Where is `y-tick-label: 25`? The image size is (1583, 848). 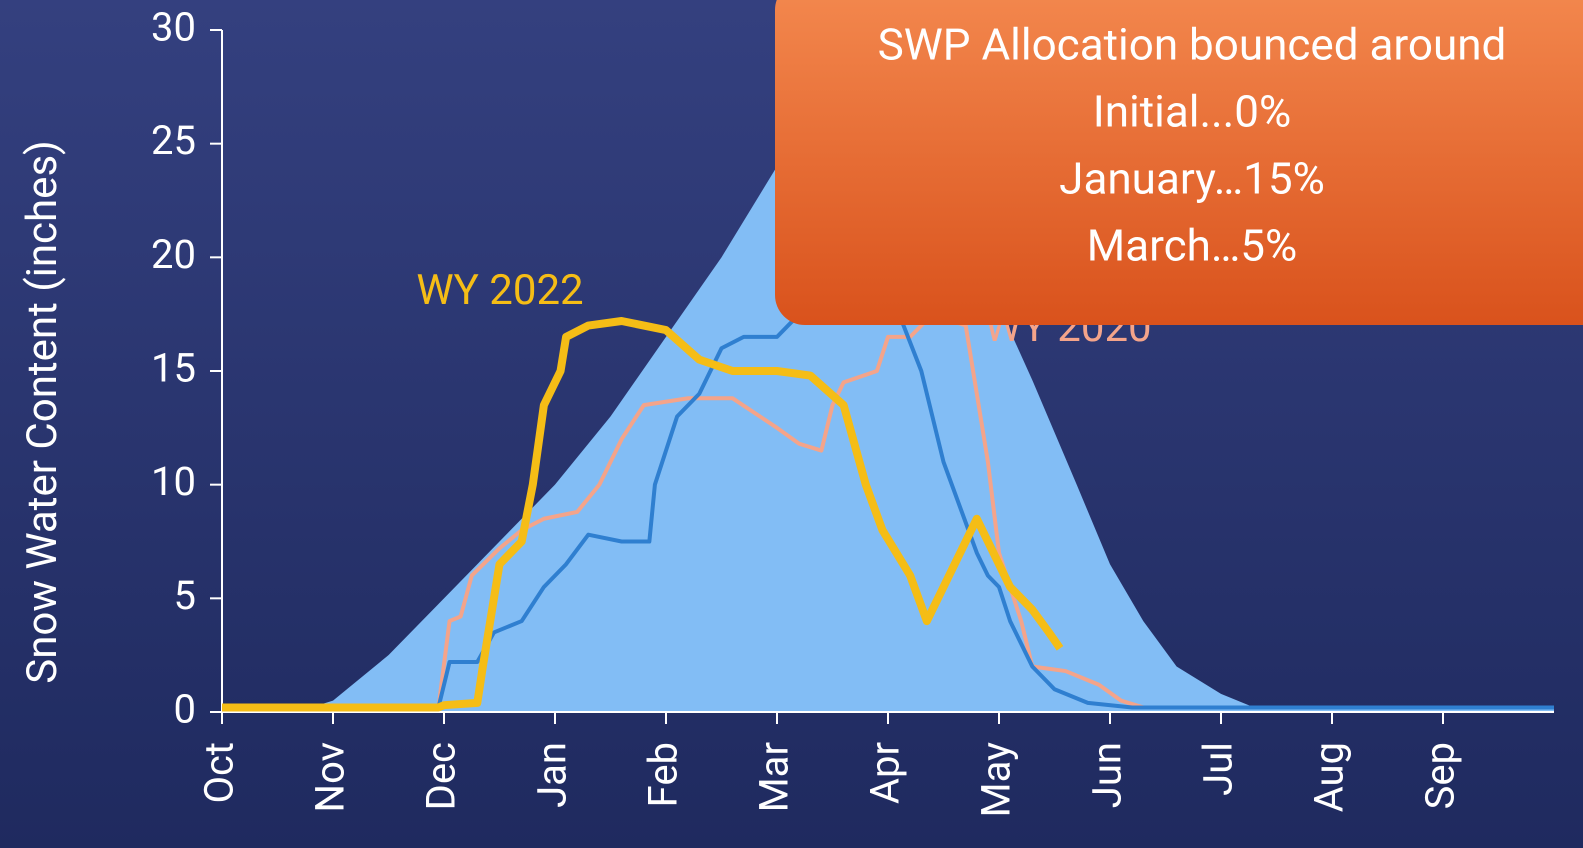
y-tick-label: 25 is located at coordinates (173, 140).